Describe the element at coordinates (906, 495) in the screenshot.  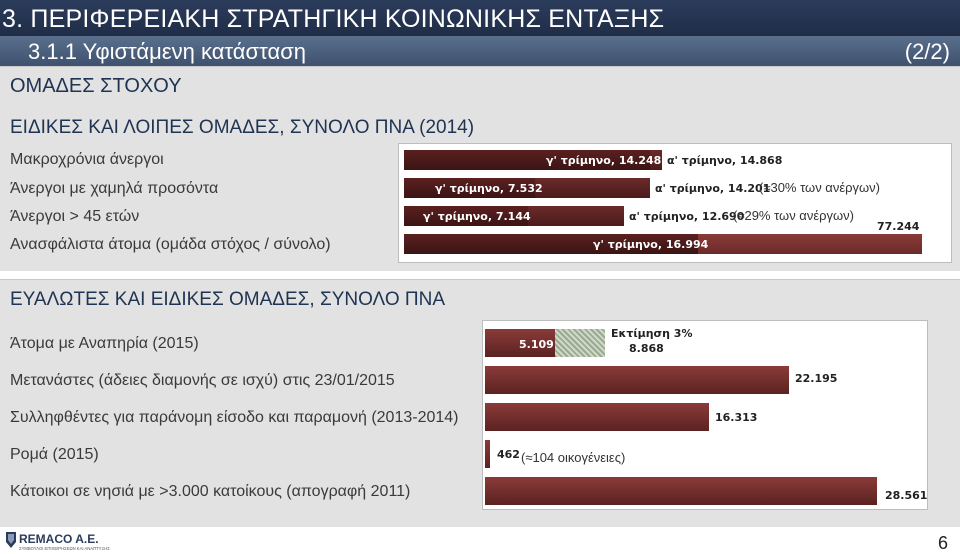
I see `label-islanders-value: 28.561` at that location.